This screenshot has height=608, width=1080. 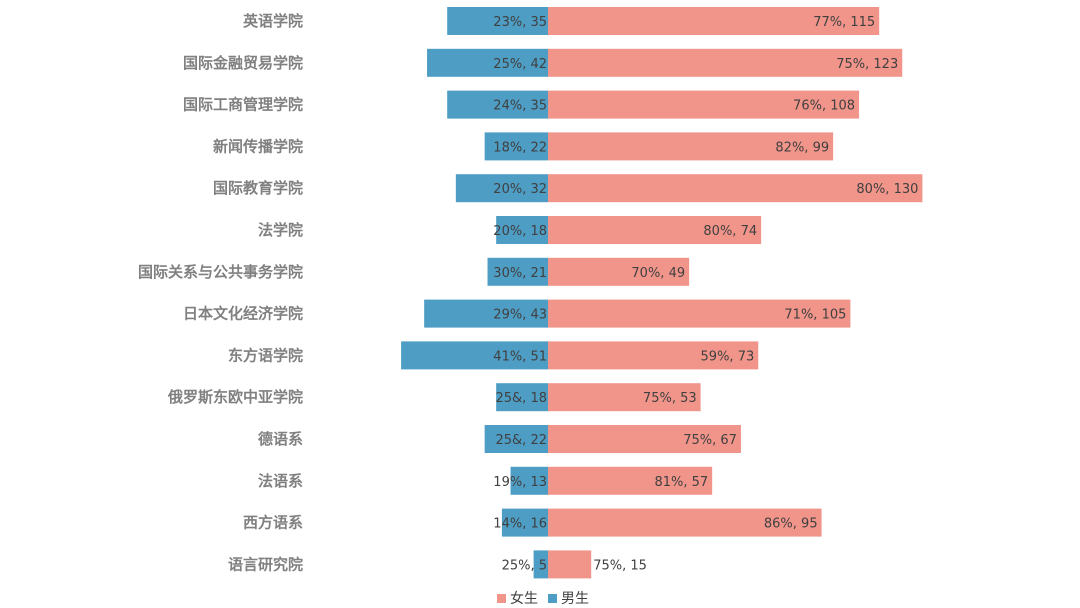 I want to click on legend-label-female: 女生, so click(x=524, y=599).